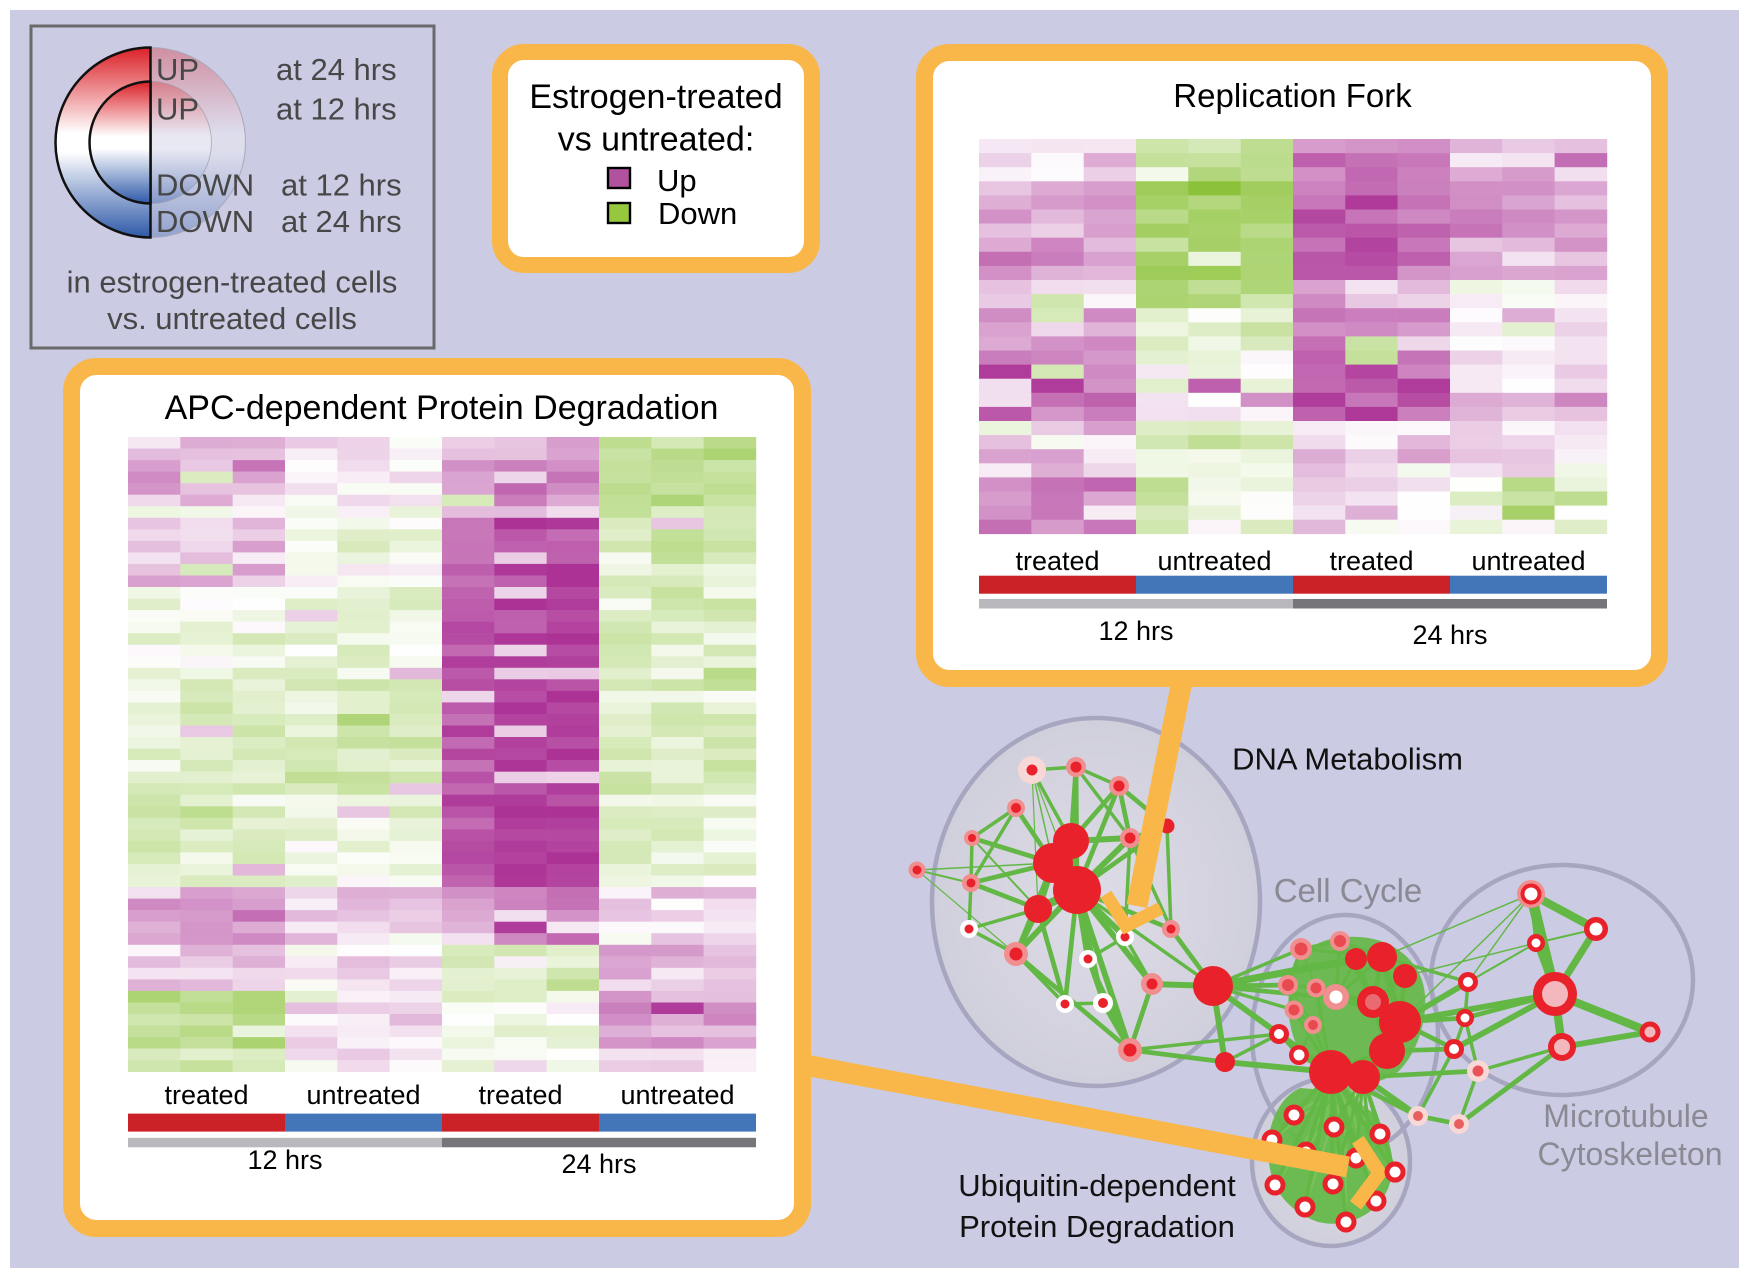 The width and height of the screenshot is (1750, 1284). Describe the element at coordinates (1097, 1226) in the screenshot. I see `svg-text: Protein Degradation` at that location.